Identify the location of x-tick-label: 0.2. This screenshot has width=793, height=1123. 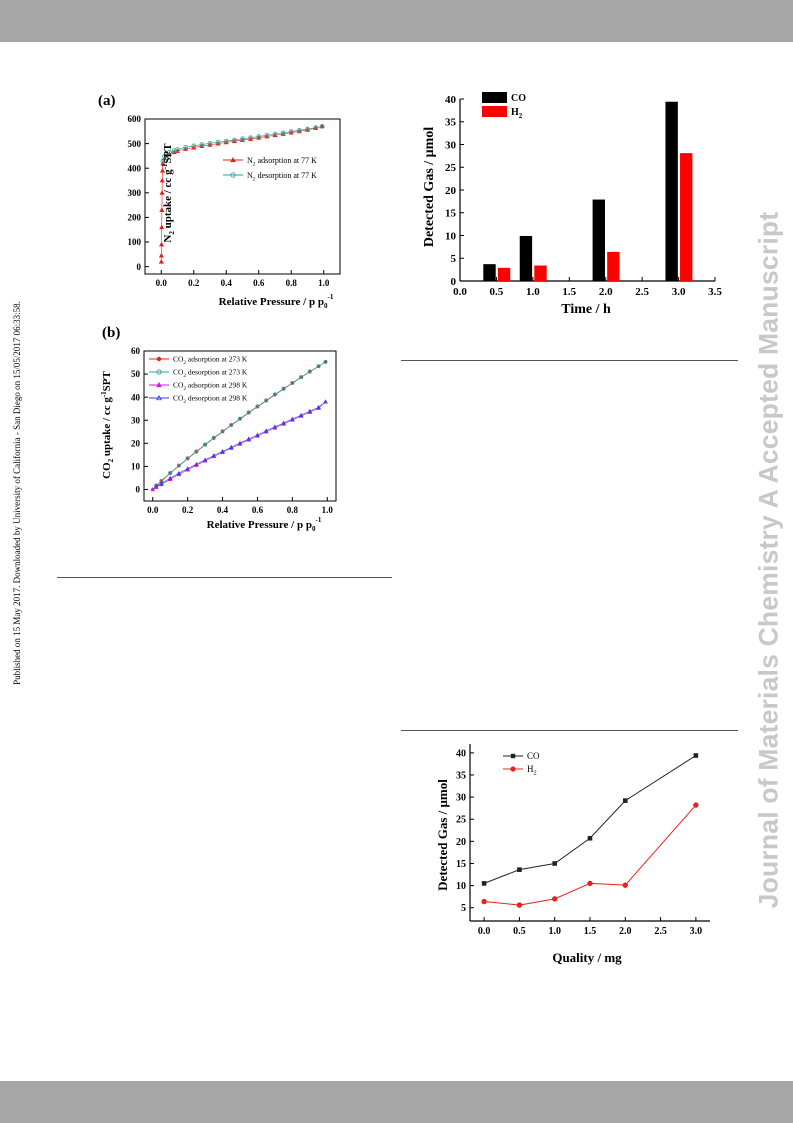
(188, 510).